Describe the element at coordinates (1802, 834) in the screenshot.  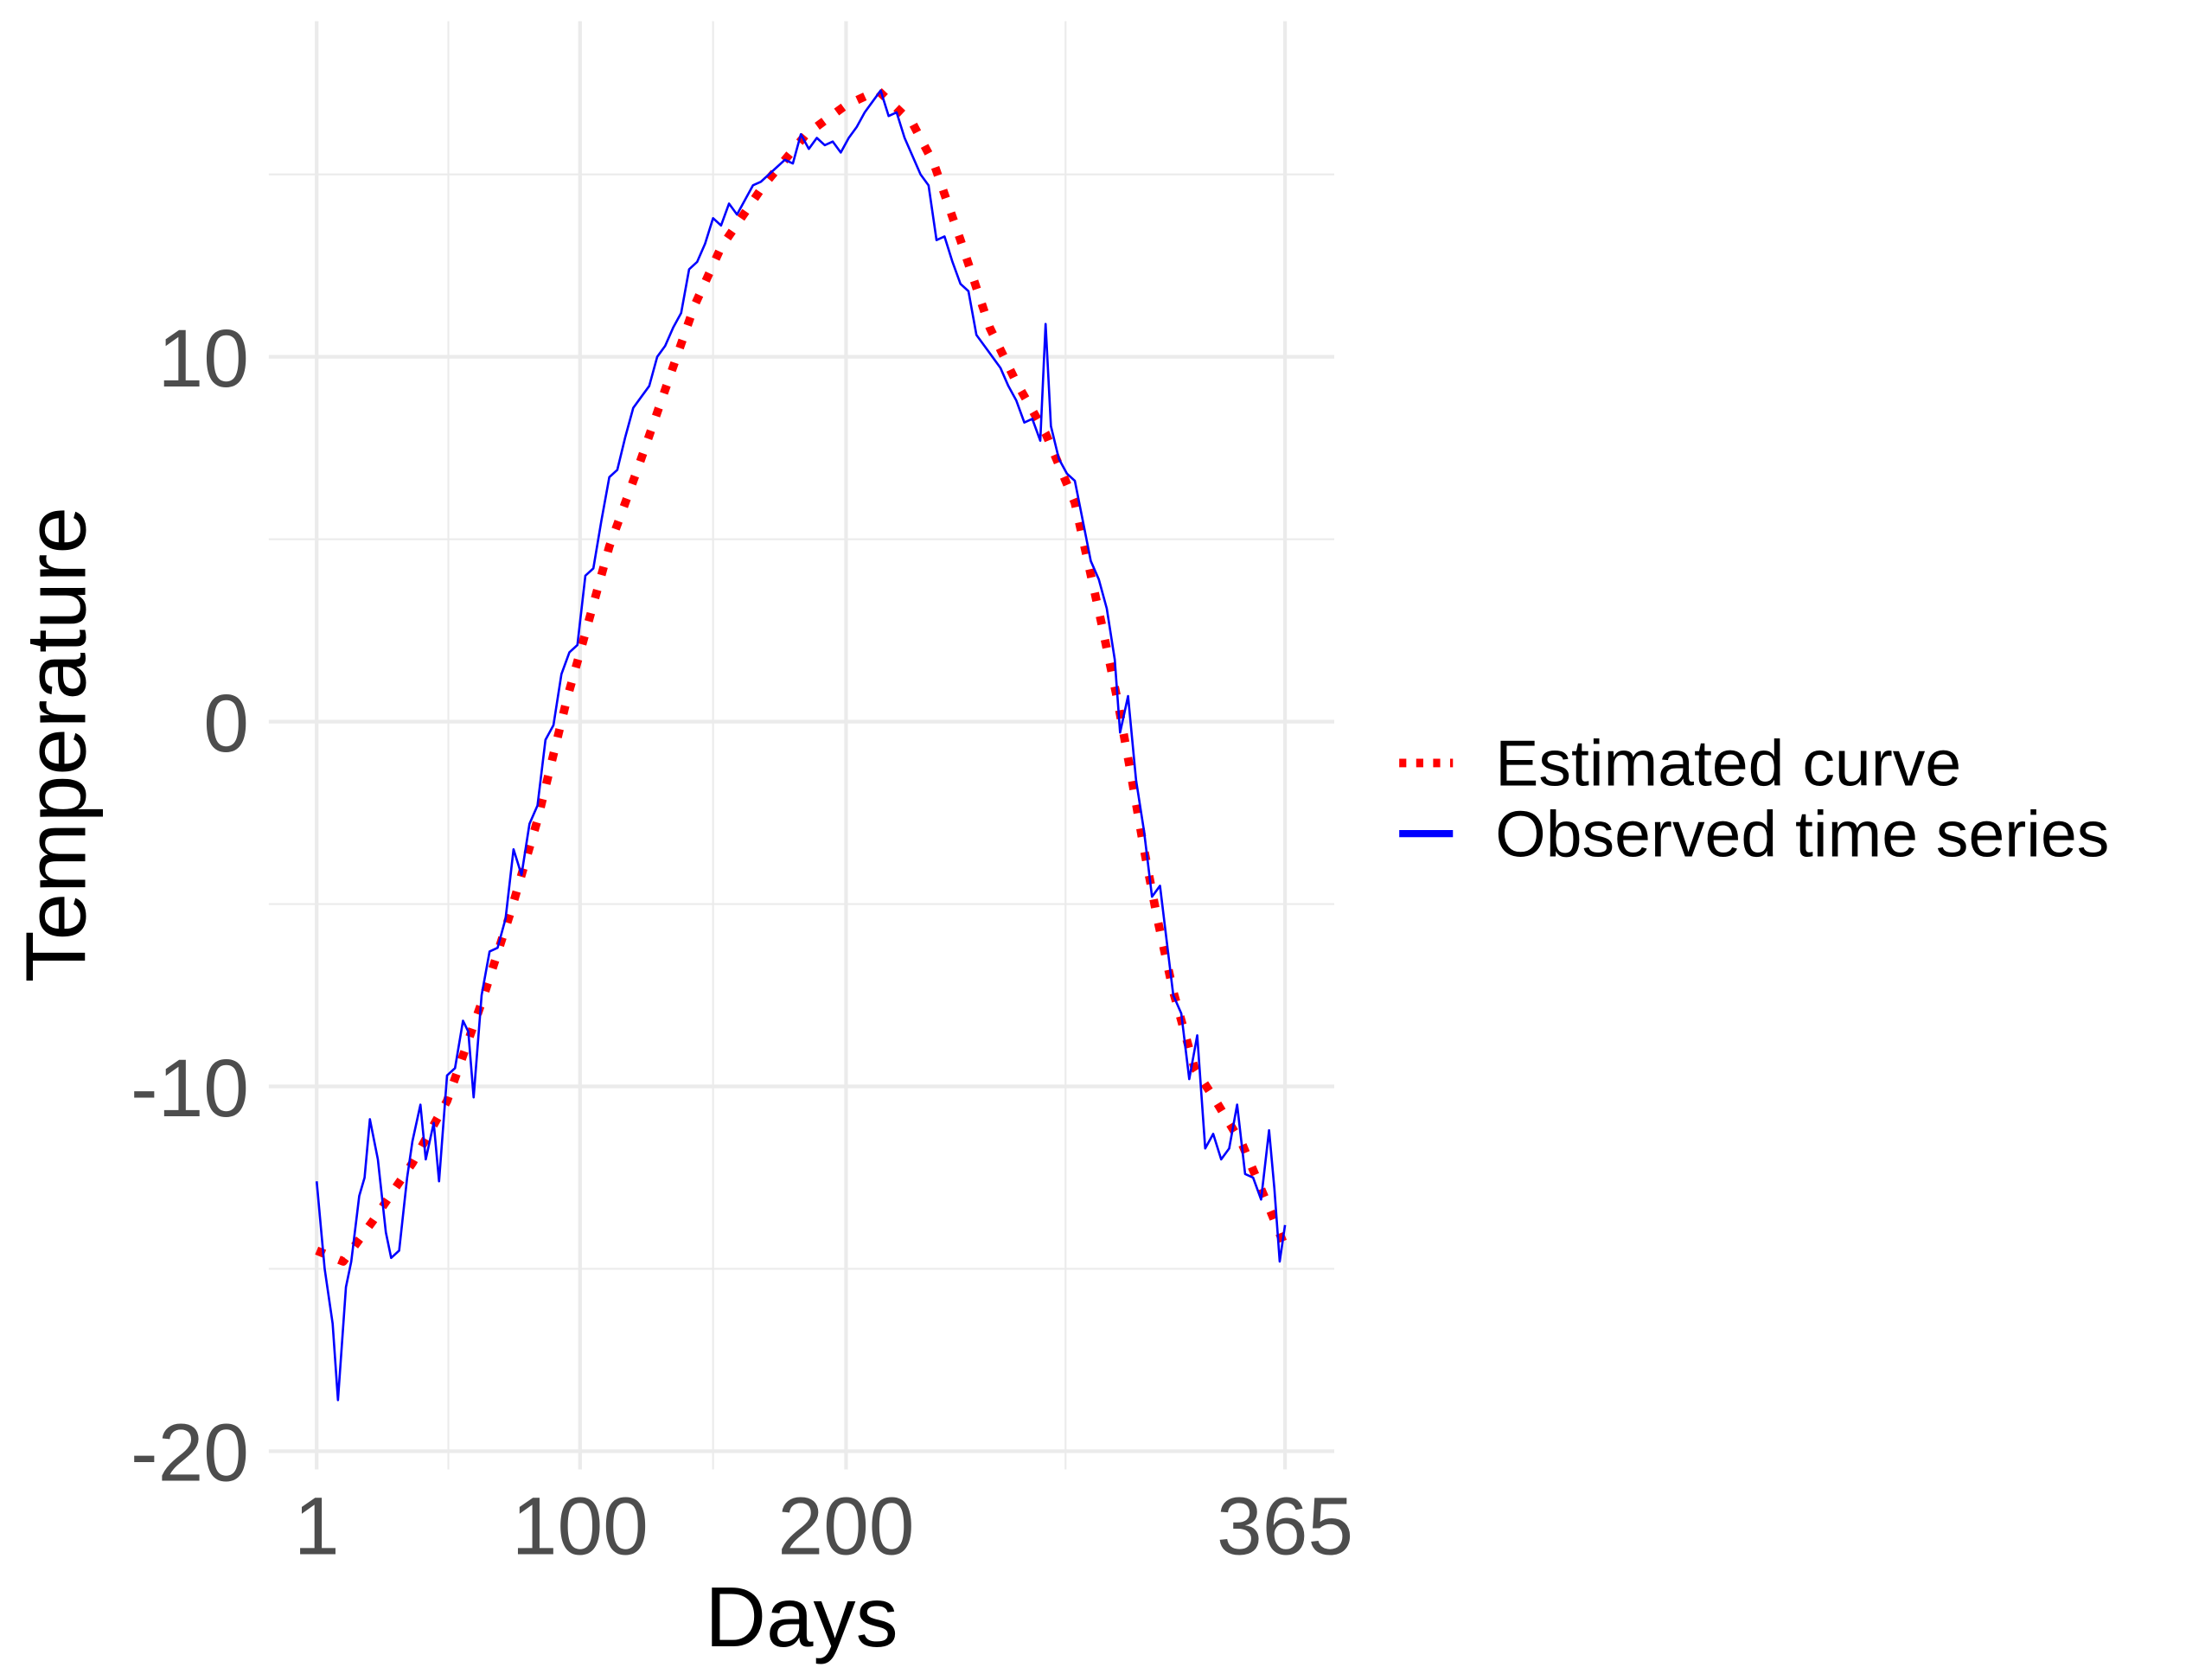
I see `legend-label: Observed time series` at that location.